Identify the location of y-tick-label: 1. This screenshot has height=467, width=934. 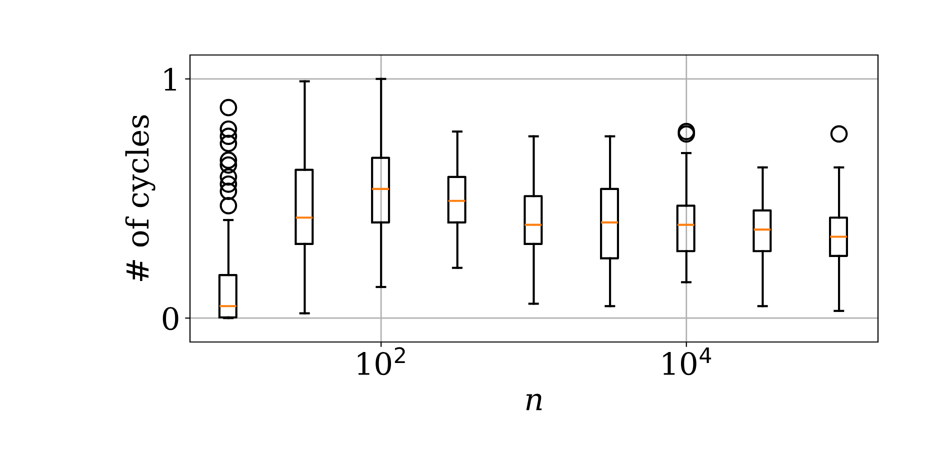
(170, 79).